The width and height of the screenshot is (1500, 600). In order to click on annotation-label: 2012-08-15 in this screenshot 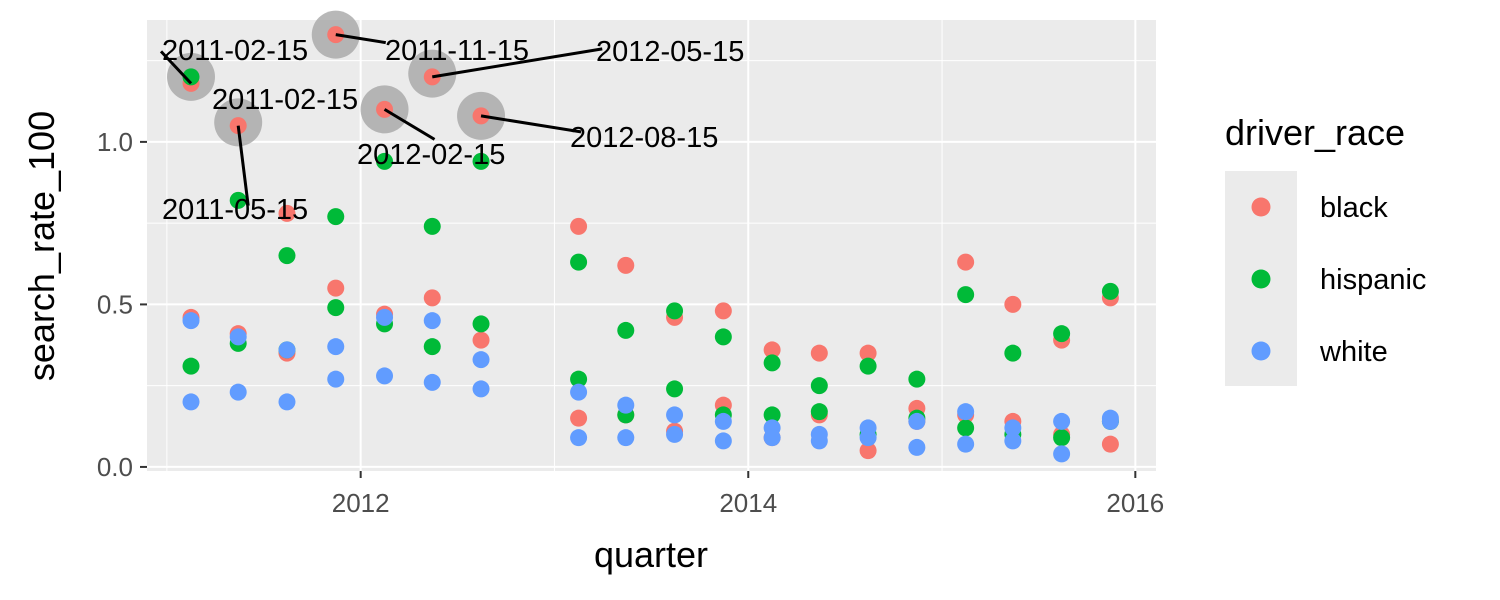, I will do `click(644, 138)`.